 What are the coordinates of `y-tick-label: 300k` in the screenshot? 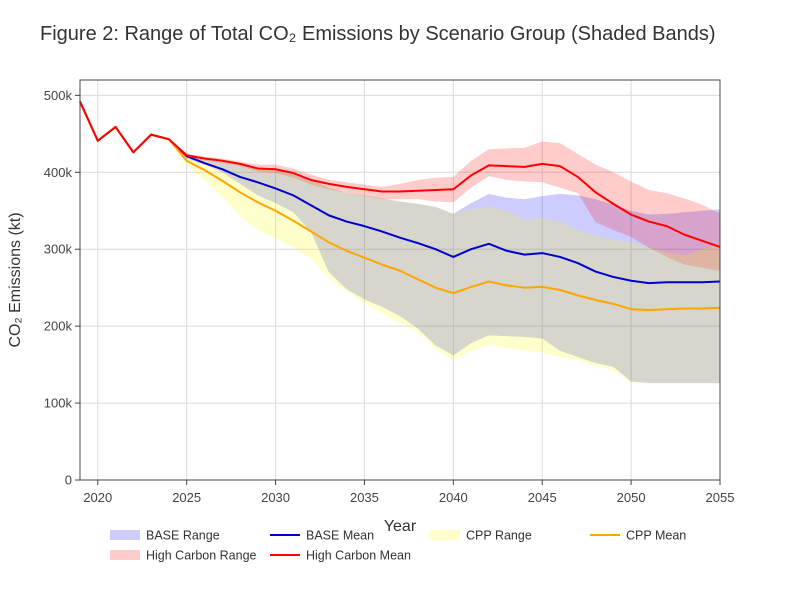 It's located at (58, 249).